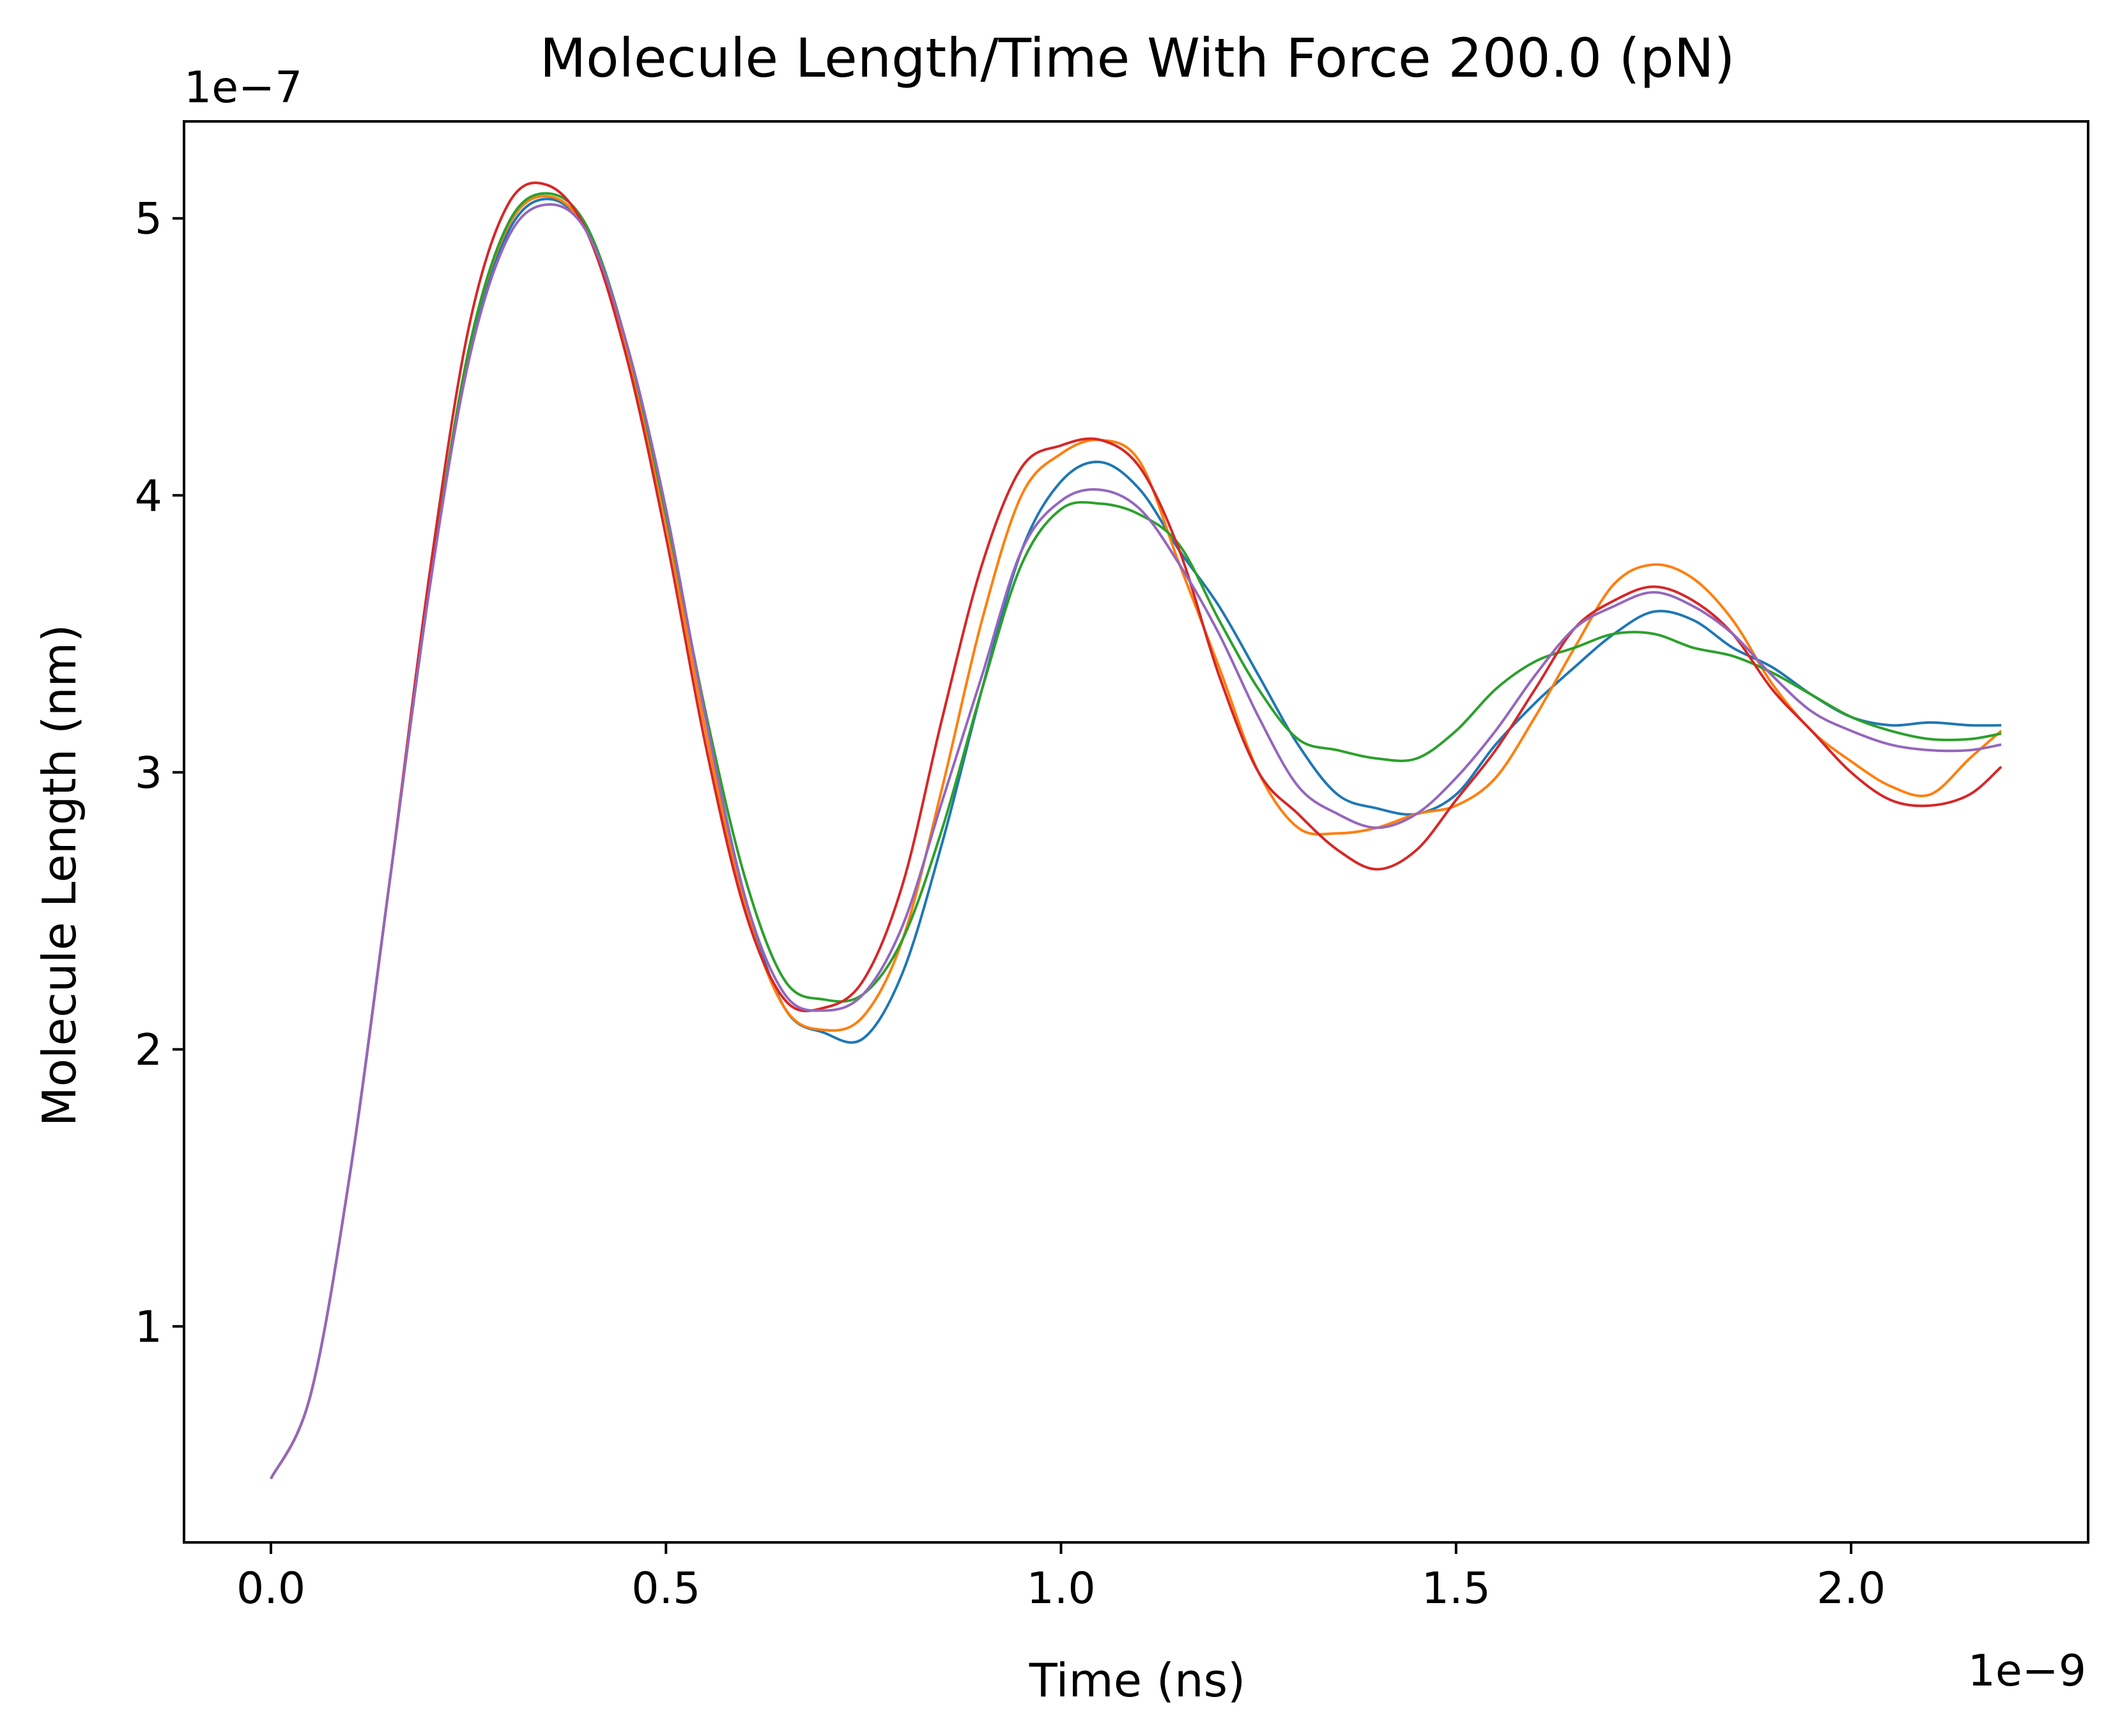  I want to click on x-axis-ticks: 0.0 0.5 1.0 1.5 2.0, so click(1061, 1578).